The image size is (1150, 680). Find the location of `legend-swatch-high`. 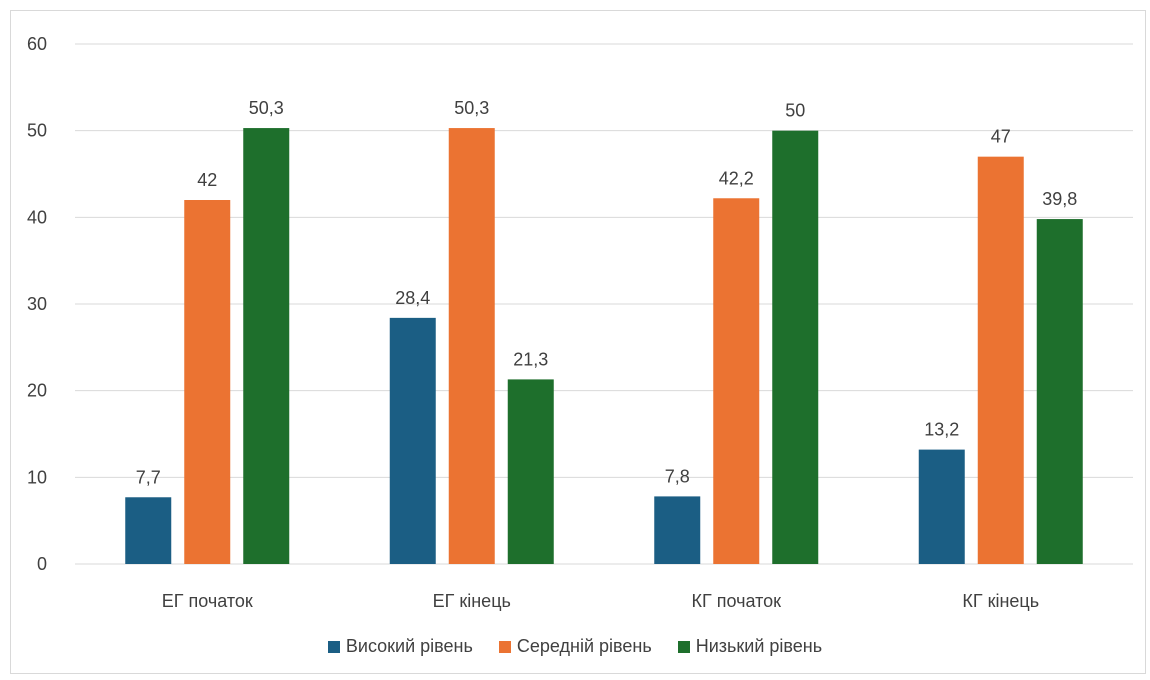

legend-swatch-high is located at coordinates (333, 646).